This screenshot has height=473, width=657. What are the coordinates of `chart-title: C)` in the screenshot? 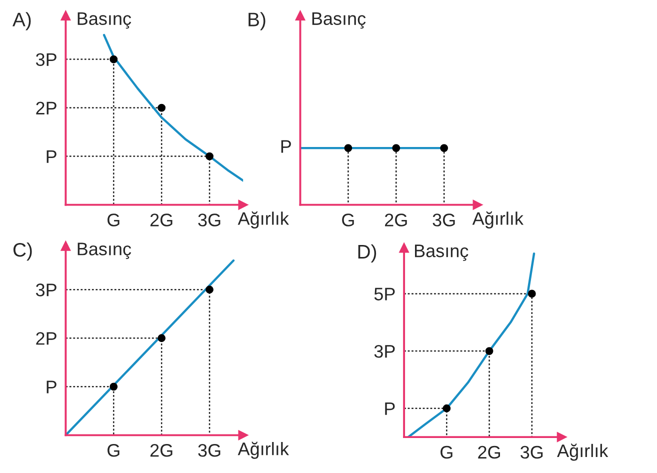 It's located at (22, 251).